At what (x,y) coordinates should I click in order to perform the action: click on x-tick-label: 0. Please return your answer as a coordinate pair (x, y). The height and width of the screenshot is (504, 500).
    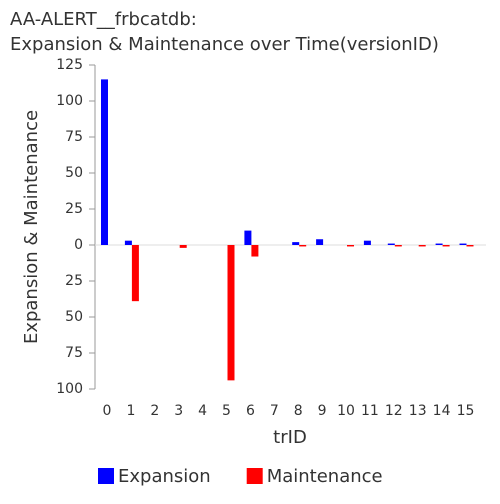
    Looking at the image, I should click on (107, 411).